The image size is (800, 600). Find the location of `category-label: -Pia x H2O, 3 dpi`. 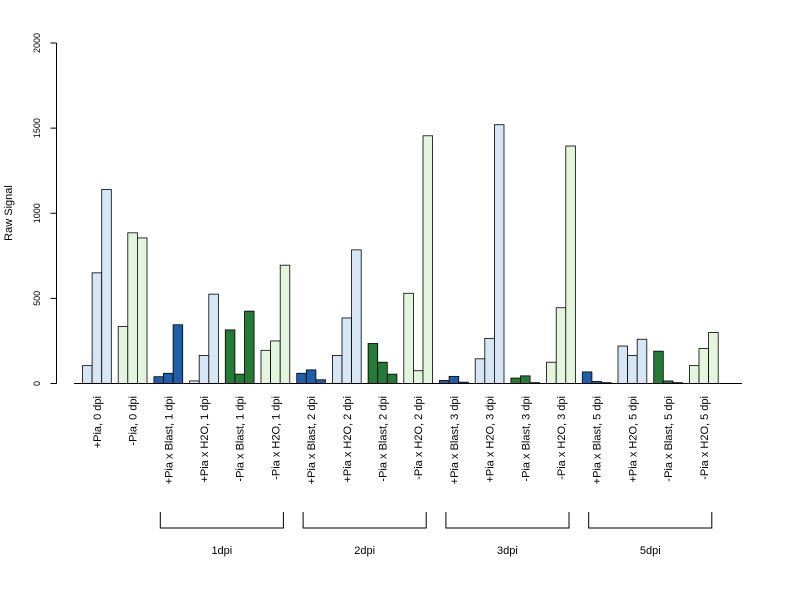

category-label: -Pia x H2O, 3 dpi is located at coordinates (562, 438).